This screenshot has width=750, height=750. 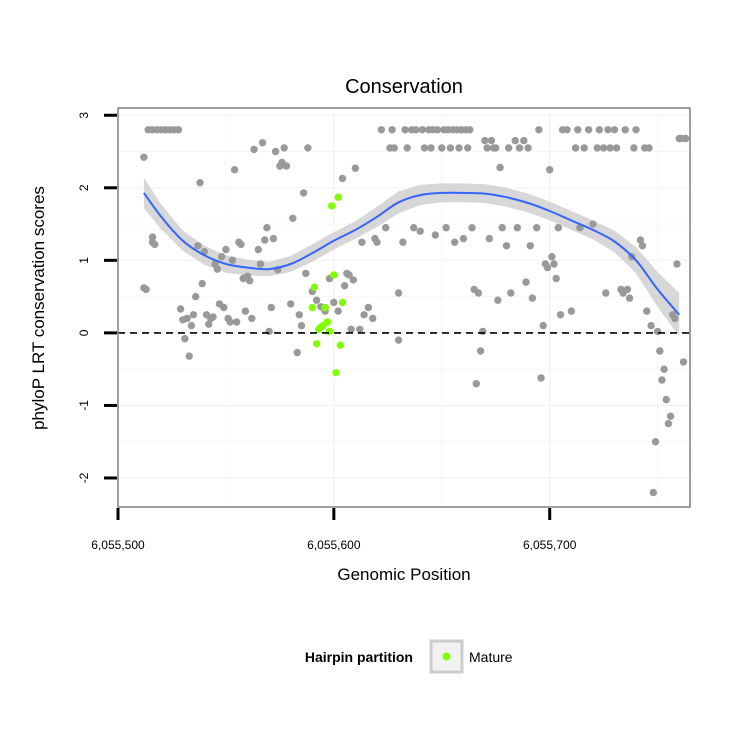 I want to click on legend: Hairpin partition Mature, so click(x=409, y=656).